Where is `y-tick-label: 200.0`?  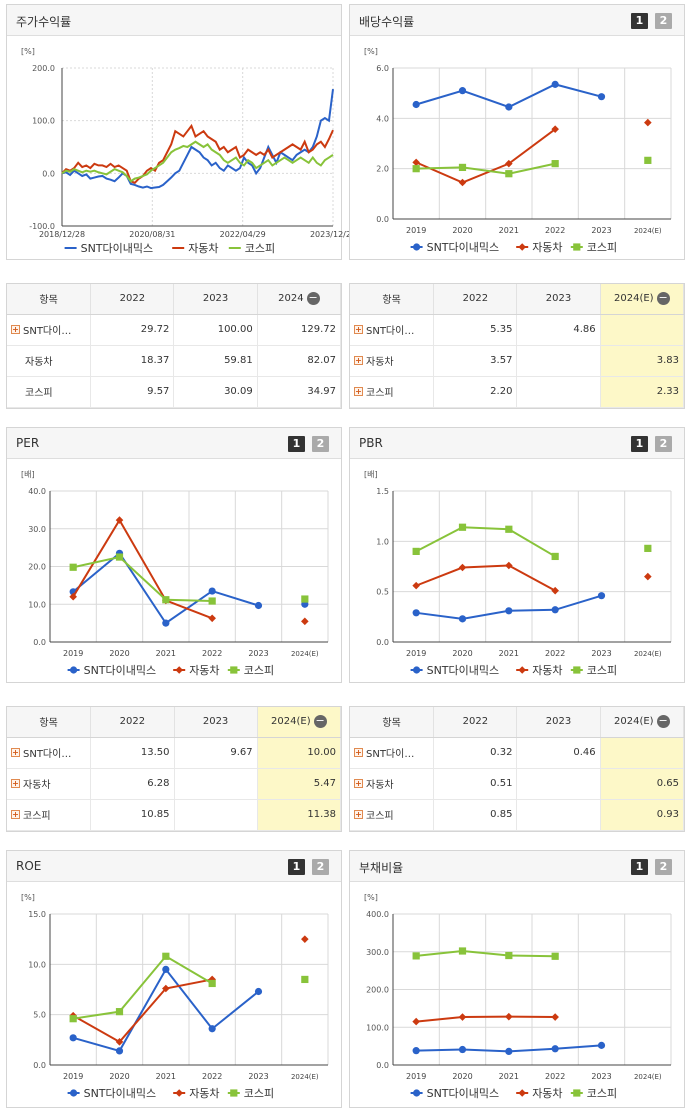 y-tick-label: 200.0 is located at coordinates (377, 990).